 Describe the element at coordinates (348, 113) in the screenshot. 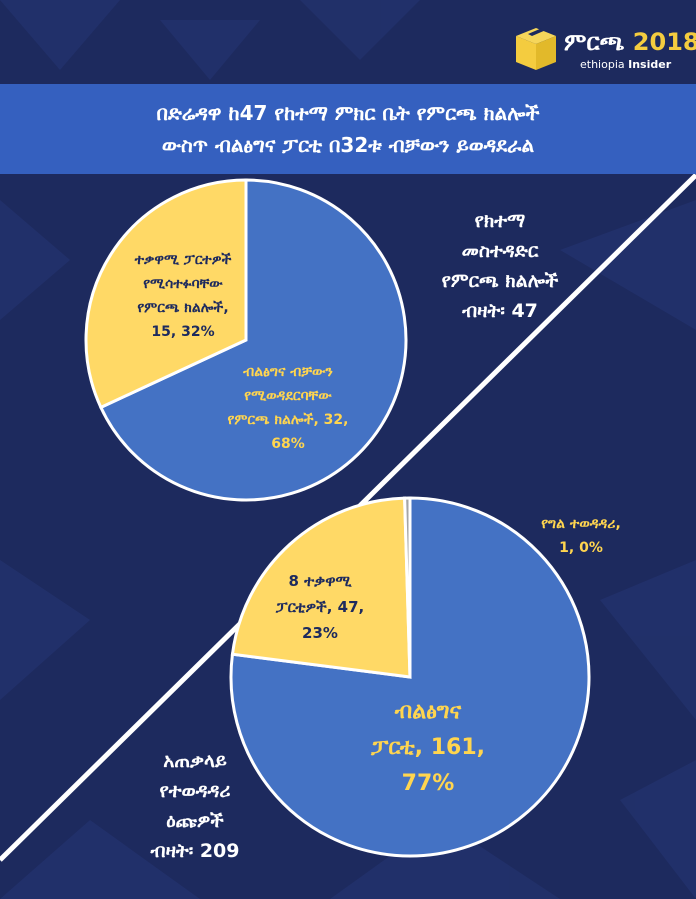

I see `title-line-1: በድሬዳዋ ከ47 የከተማ ምክር ቤት የምርጫ ክልሎች` at that location.